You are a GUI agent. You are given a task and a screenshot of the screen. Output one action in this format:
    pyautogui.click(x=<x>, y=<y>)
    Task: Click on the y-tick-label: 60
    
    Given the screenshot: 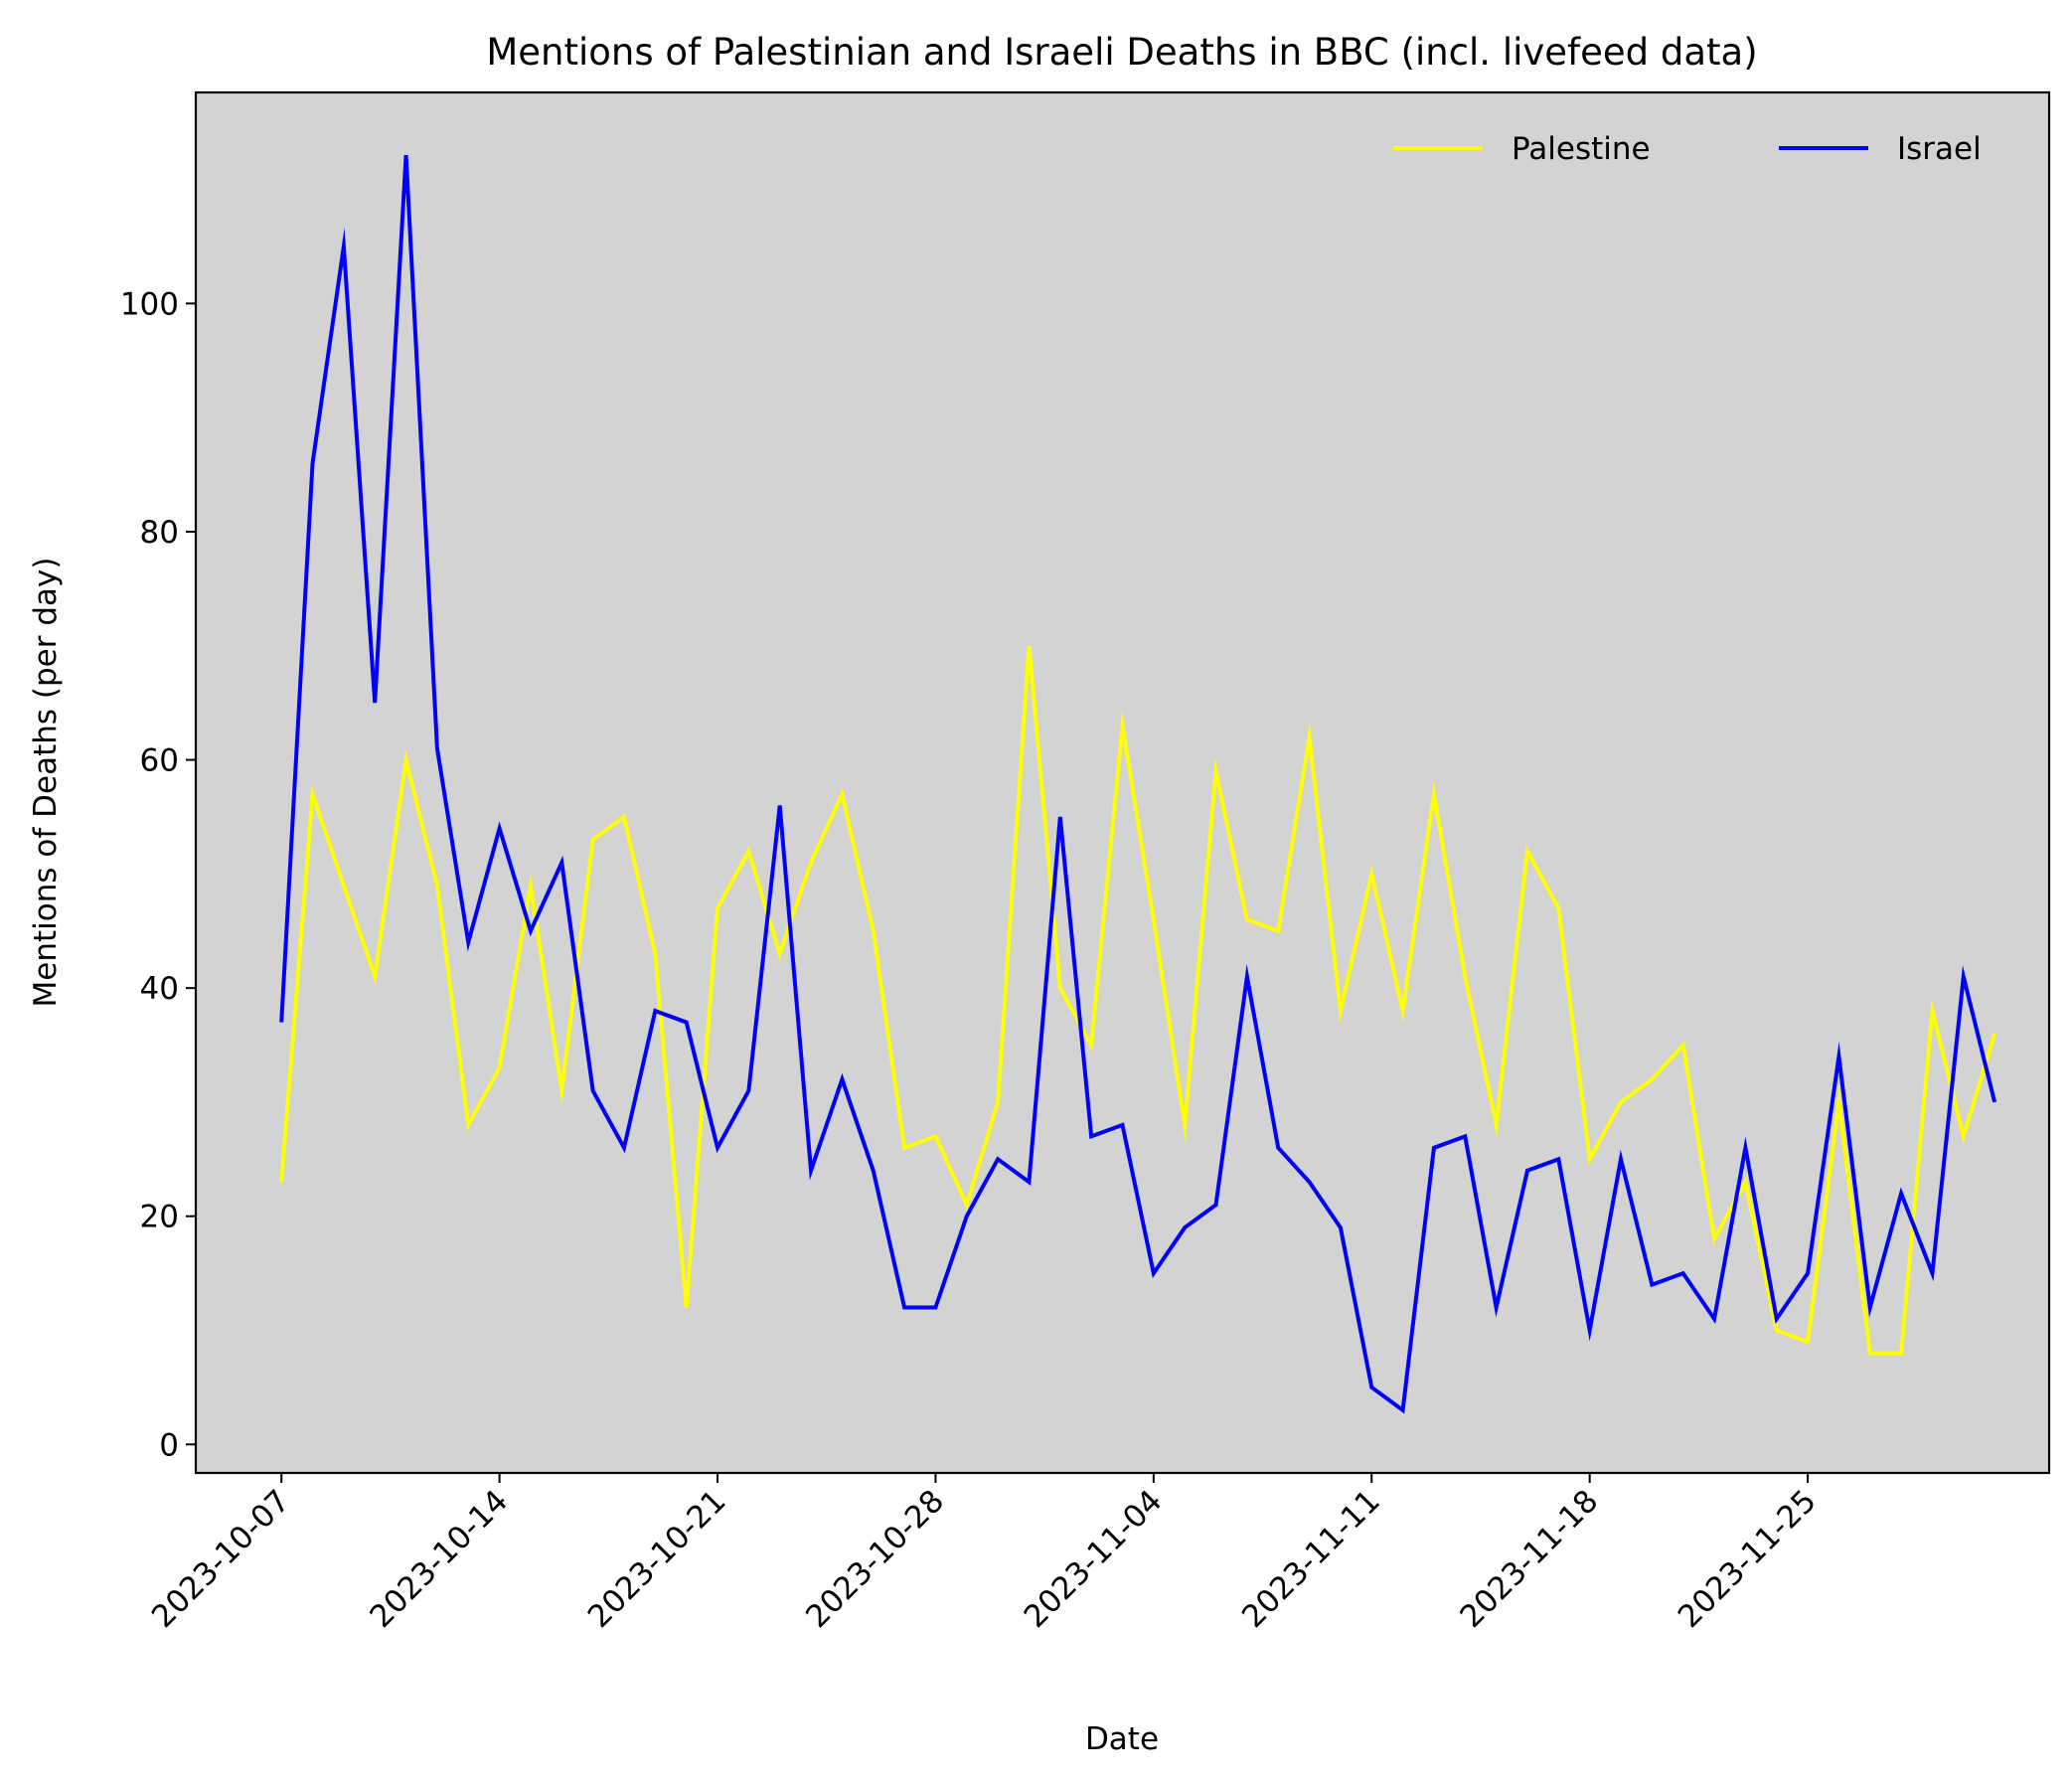 What is the action you would take?
    pyautogui.click(x=159, y=761)
    